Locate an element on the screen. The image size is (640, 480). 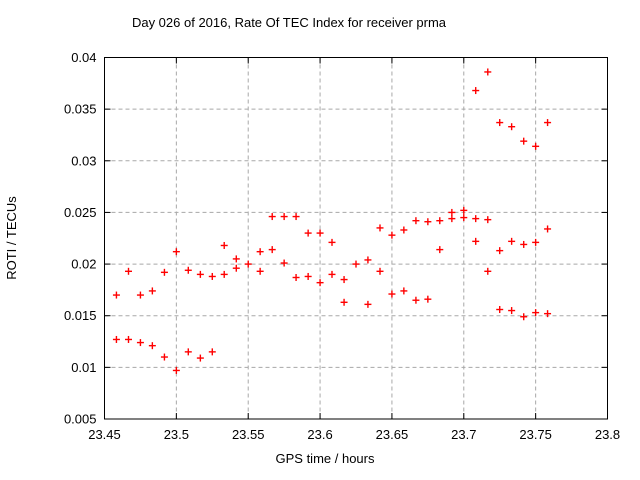
x-tick-label: 23.7 is located at coordinates (463, 434).